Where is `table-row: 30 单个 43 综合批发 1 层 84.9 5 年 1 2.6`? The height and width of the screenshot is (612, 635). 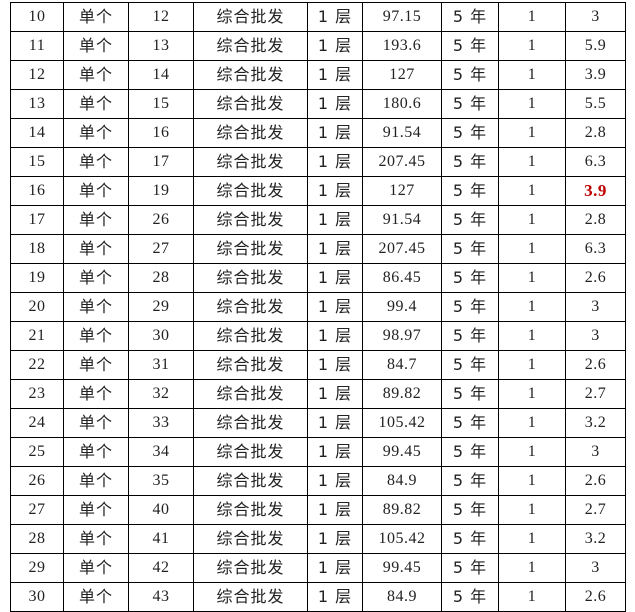 table-row: 30 单个 43 综合批发 1 层 84.9 5 年 1 2.6 is located at coordinates (318, 597).